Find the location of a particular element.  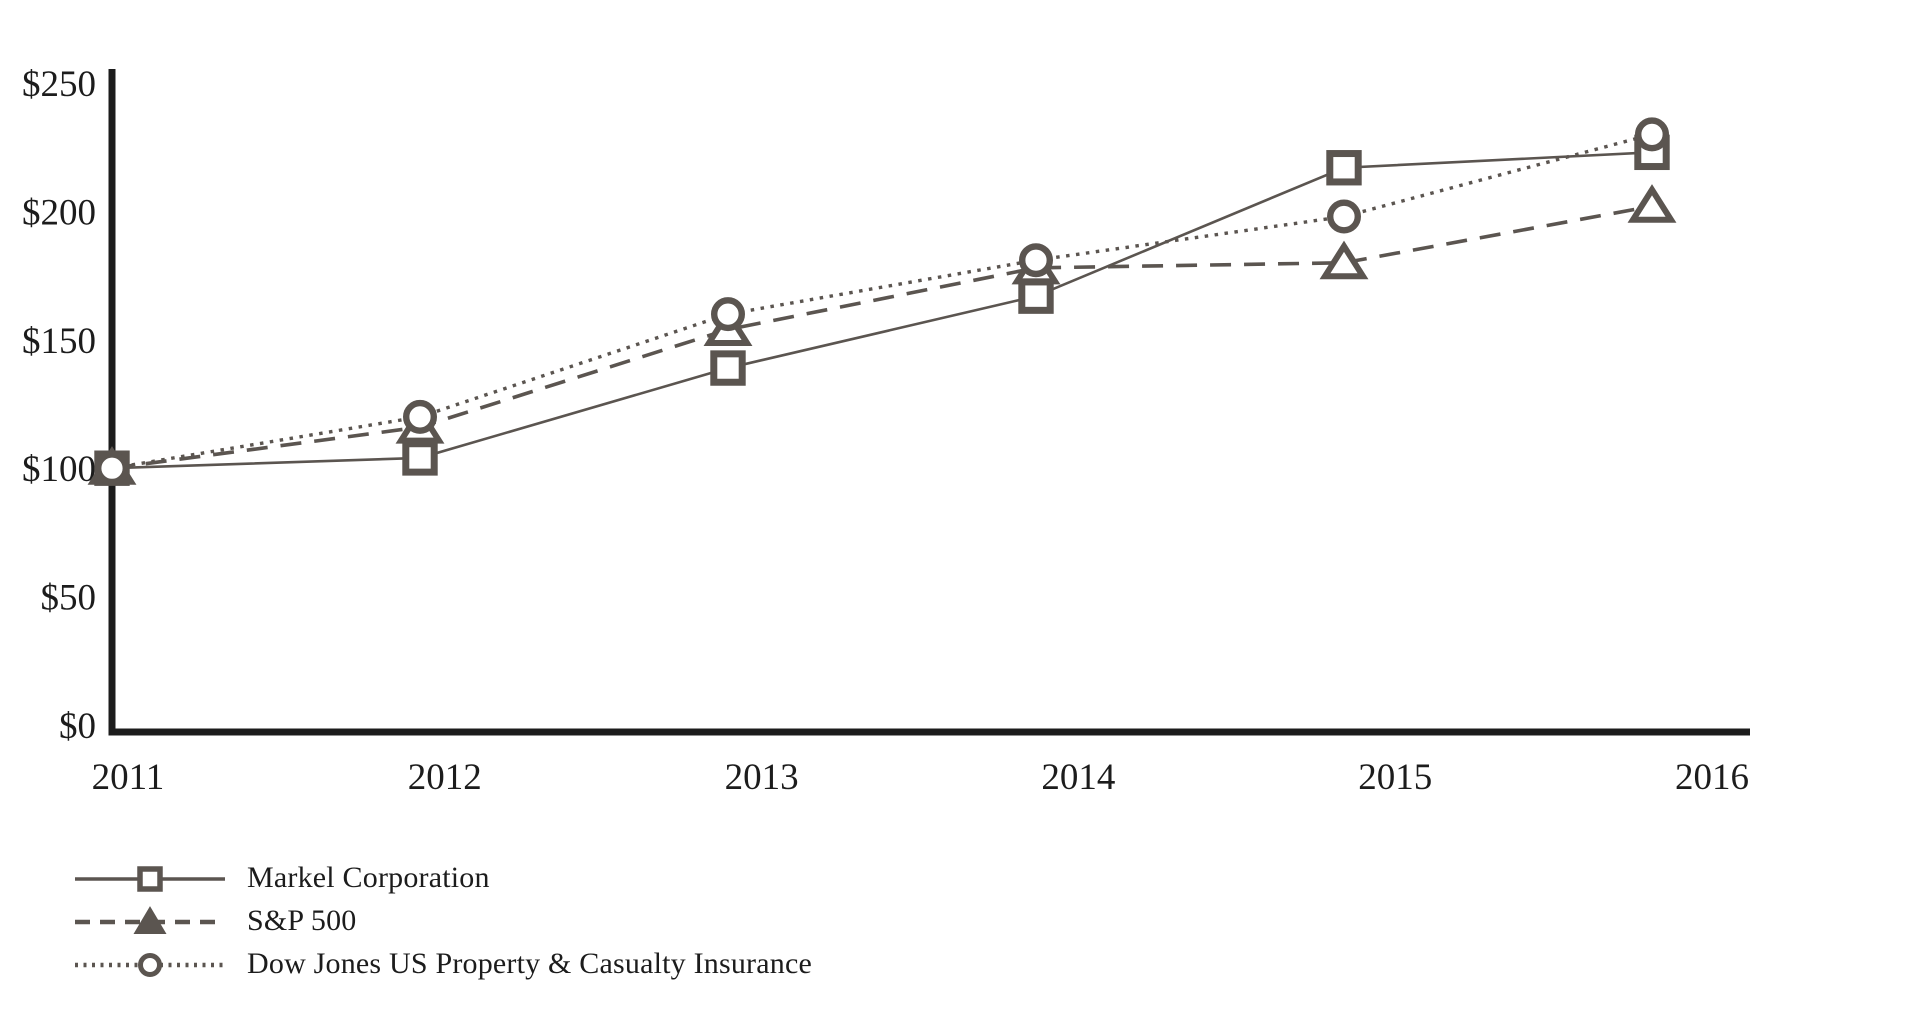

legend-swatch-dotted-line-circle-icon is located at coordinates (150, 964).